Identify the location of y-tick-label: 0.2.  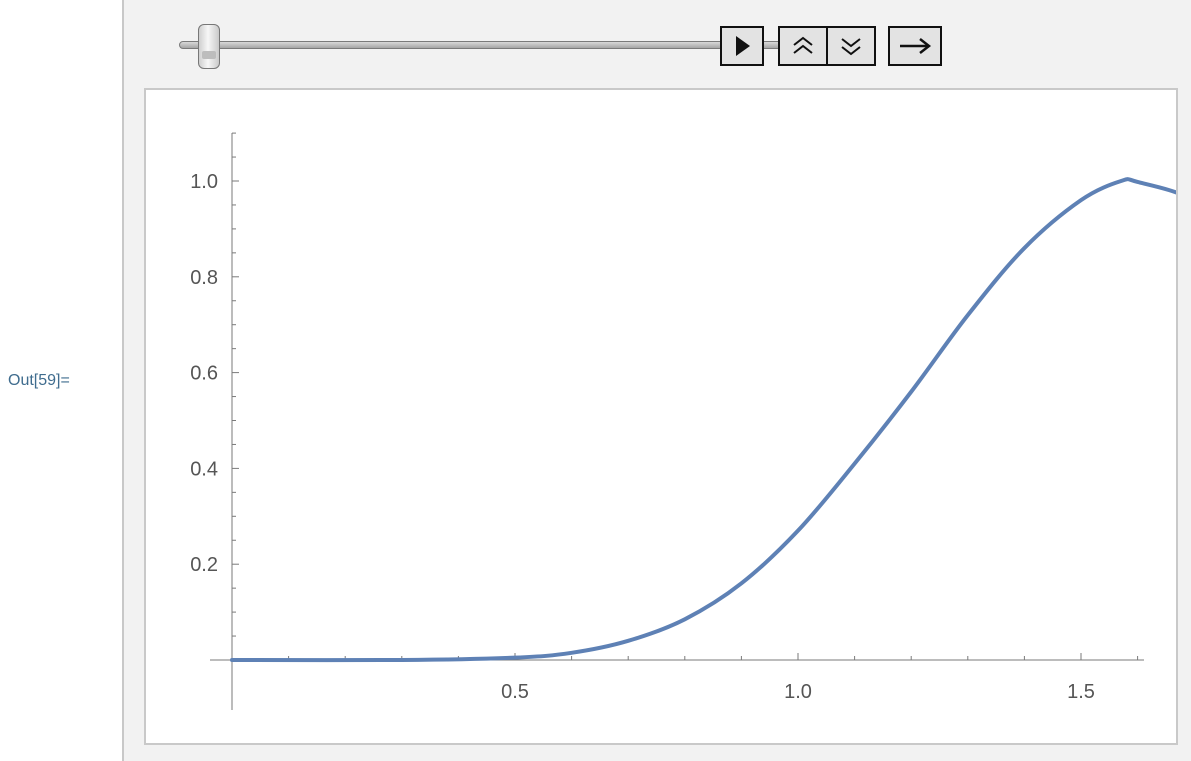
(204, 565).